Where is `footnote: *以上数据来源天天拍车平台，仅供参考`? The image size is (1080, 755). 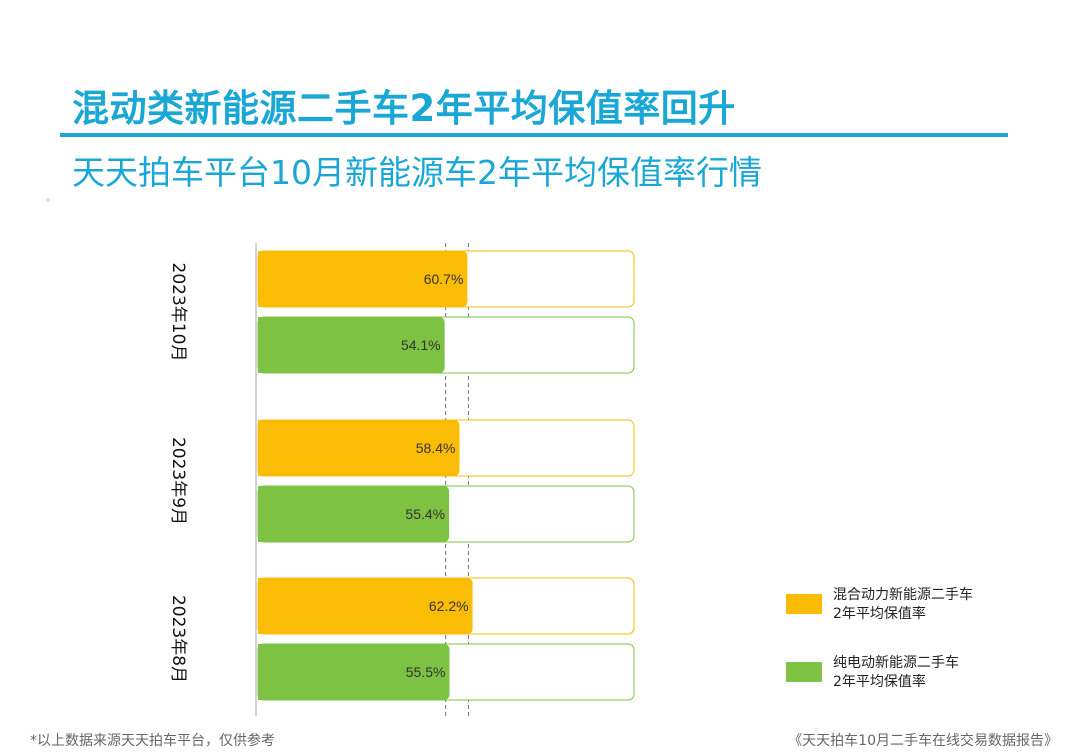 footnote: *以上数据来源天天拍车平台，仅供参考 is located at coordinates (152, 741).